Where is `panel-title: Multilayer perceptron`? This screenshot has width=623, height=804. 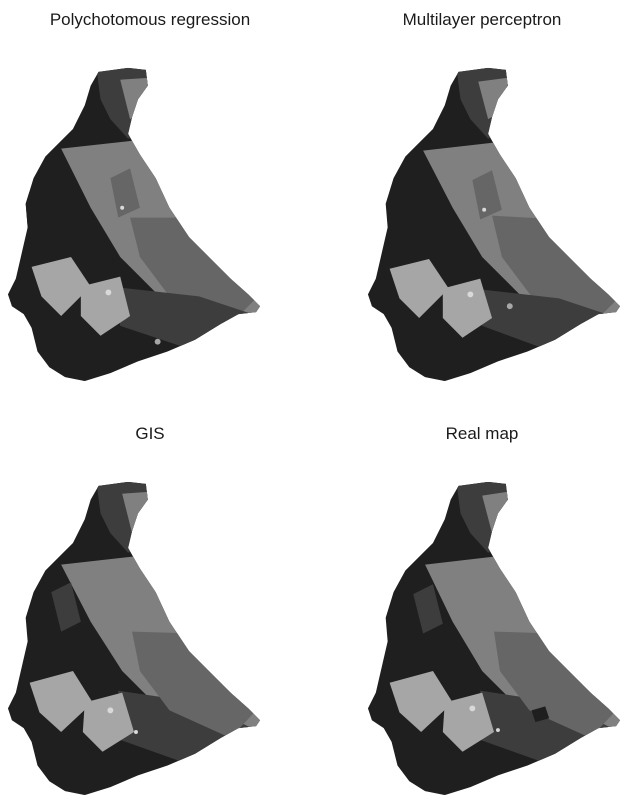 panel-title: Multilayer perceptron is located at coordinates (482, 19).